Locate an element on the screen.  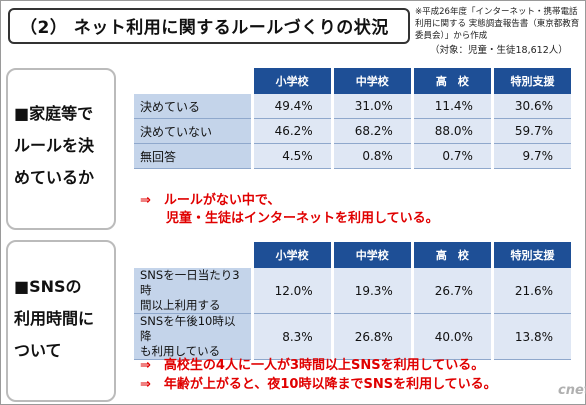
table-row: 決めている 49.4% 31.0% 11.4% 30.6% is located at coordinates (352, 106).